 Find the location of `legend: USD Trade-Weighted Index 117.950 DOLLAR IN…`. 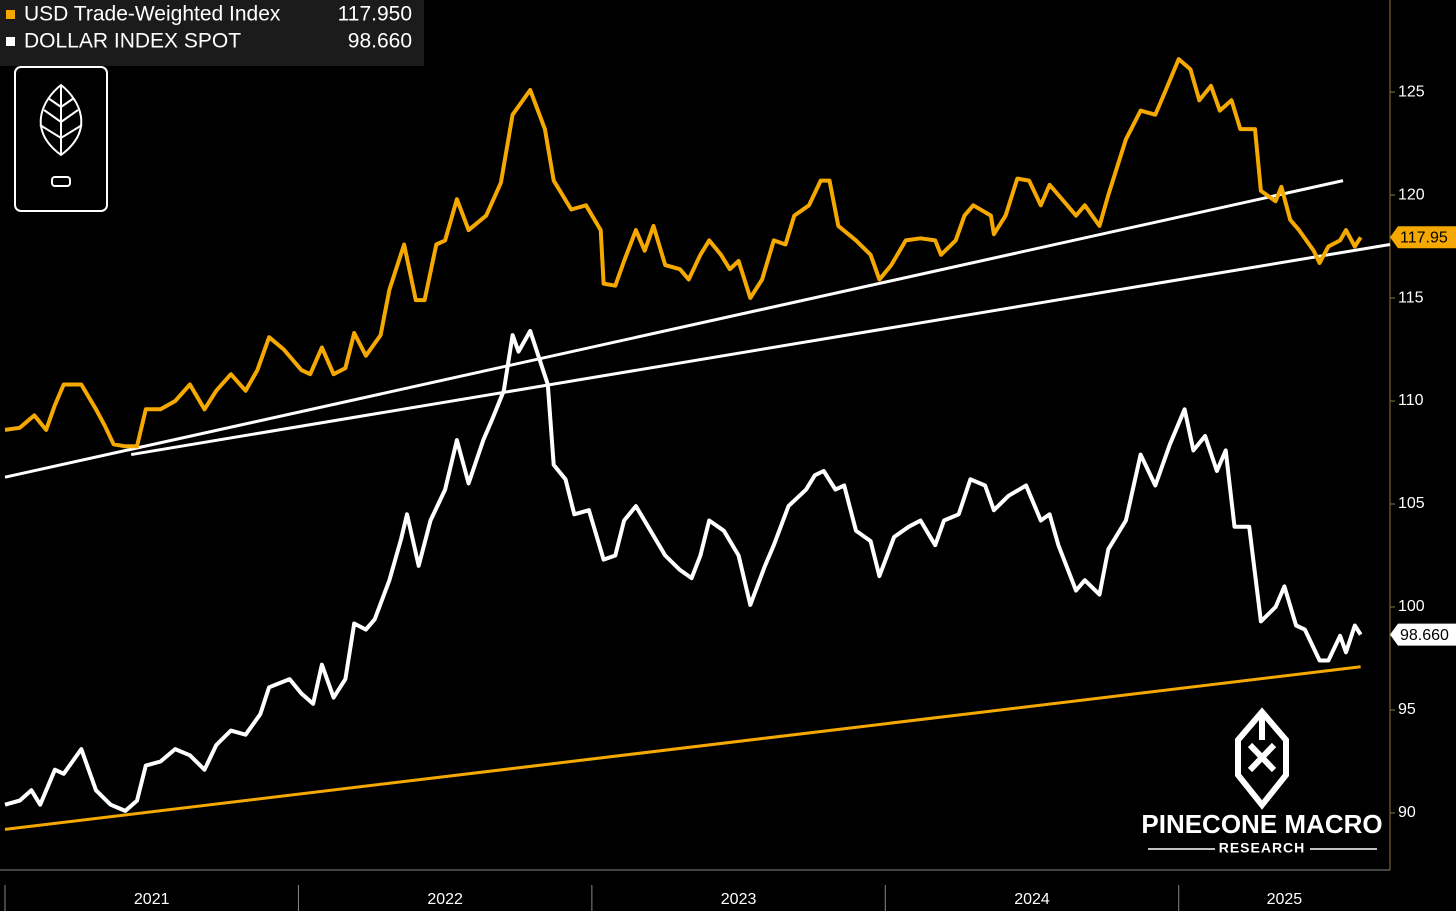

legend: USD Trade-Weighted Index 117.950 DOLLAR IN… is located at coordinates (209, 28).